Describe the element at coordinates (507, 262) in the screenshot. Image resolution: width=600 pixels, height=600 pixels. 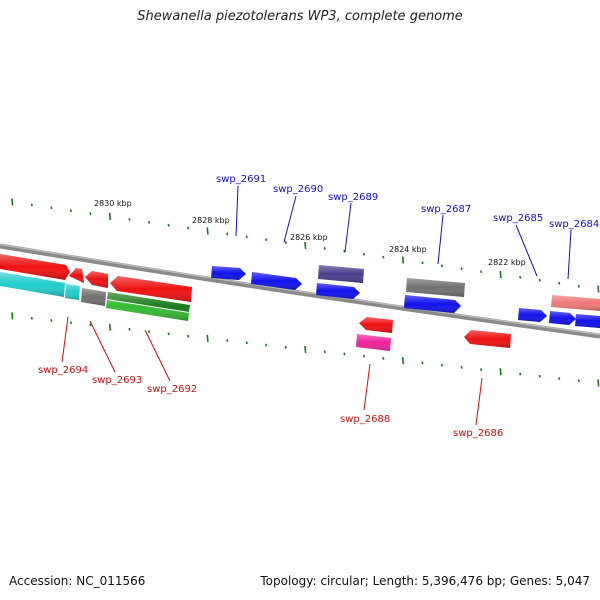
I see `scale-label-2822: 2822 kbp` at that location.